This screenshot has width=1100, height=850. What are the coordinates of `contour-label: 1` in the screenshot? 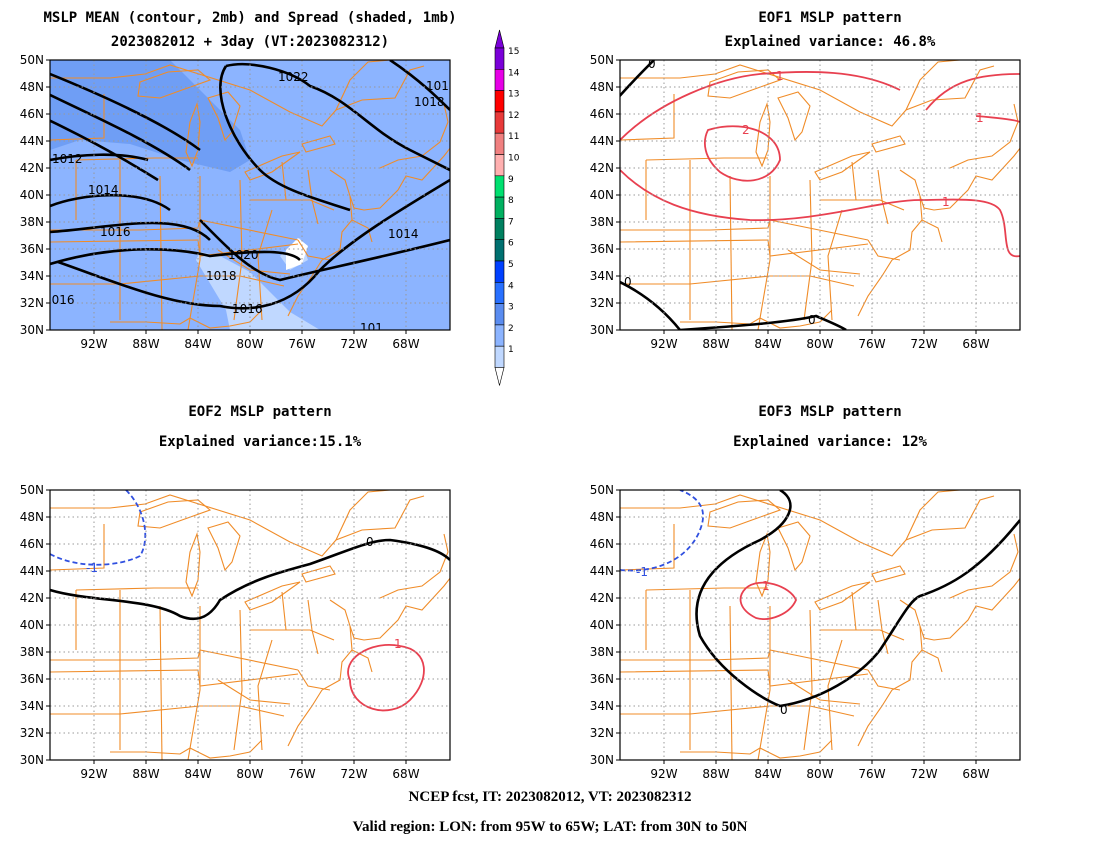 It's located at (946, 202).